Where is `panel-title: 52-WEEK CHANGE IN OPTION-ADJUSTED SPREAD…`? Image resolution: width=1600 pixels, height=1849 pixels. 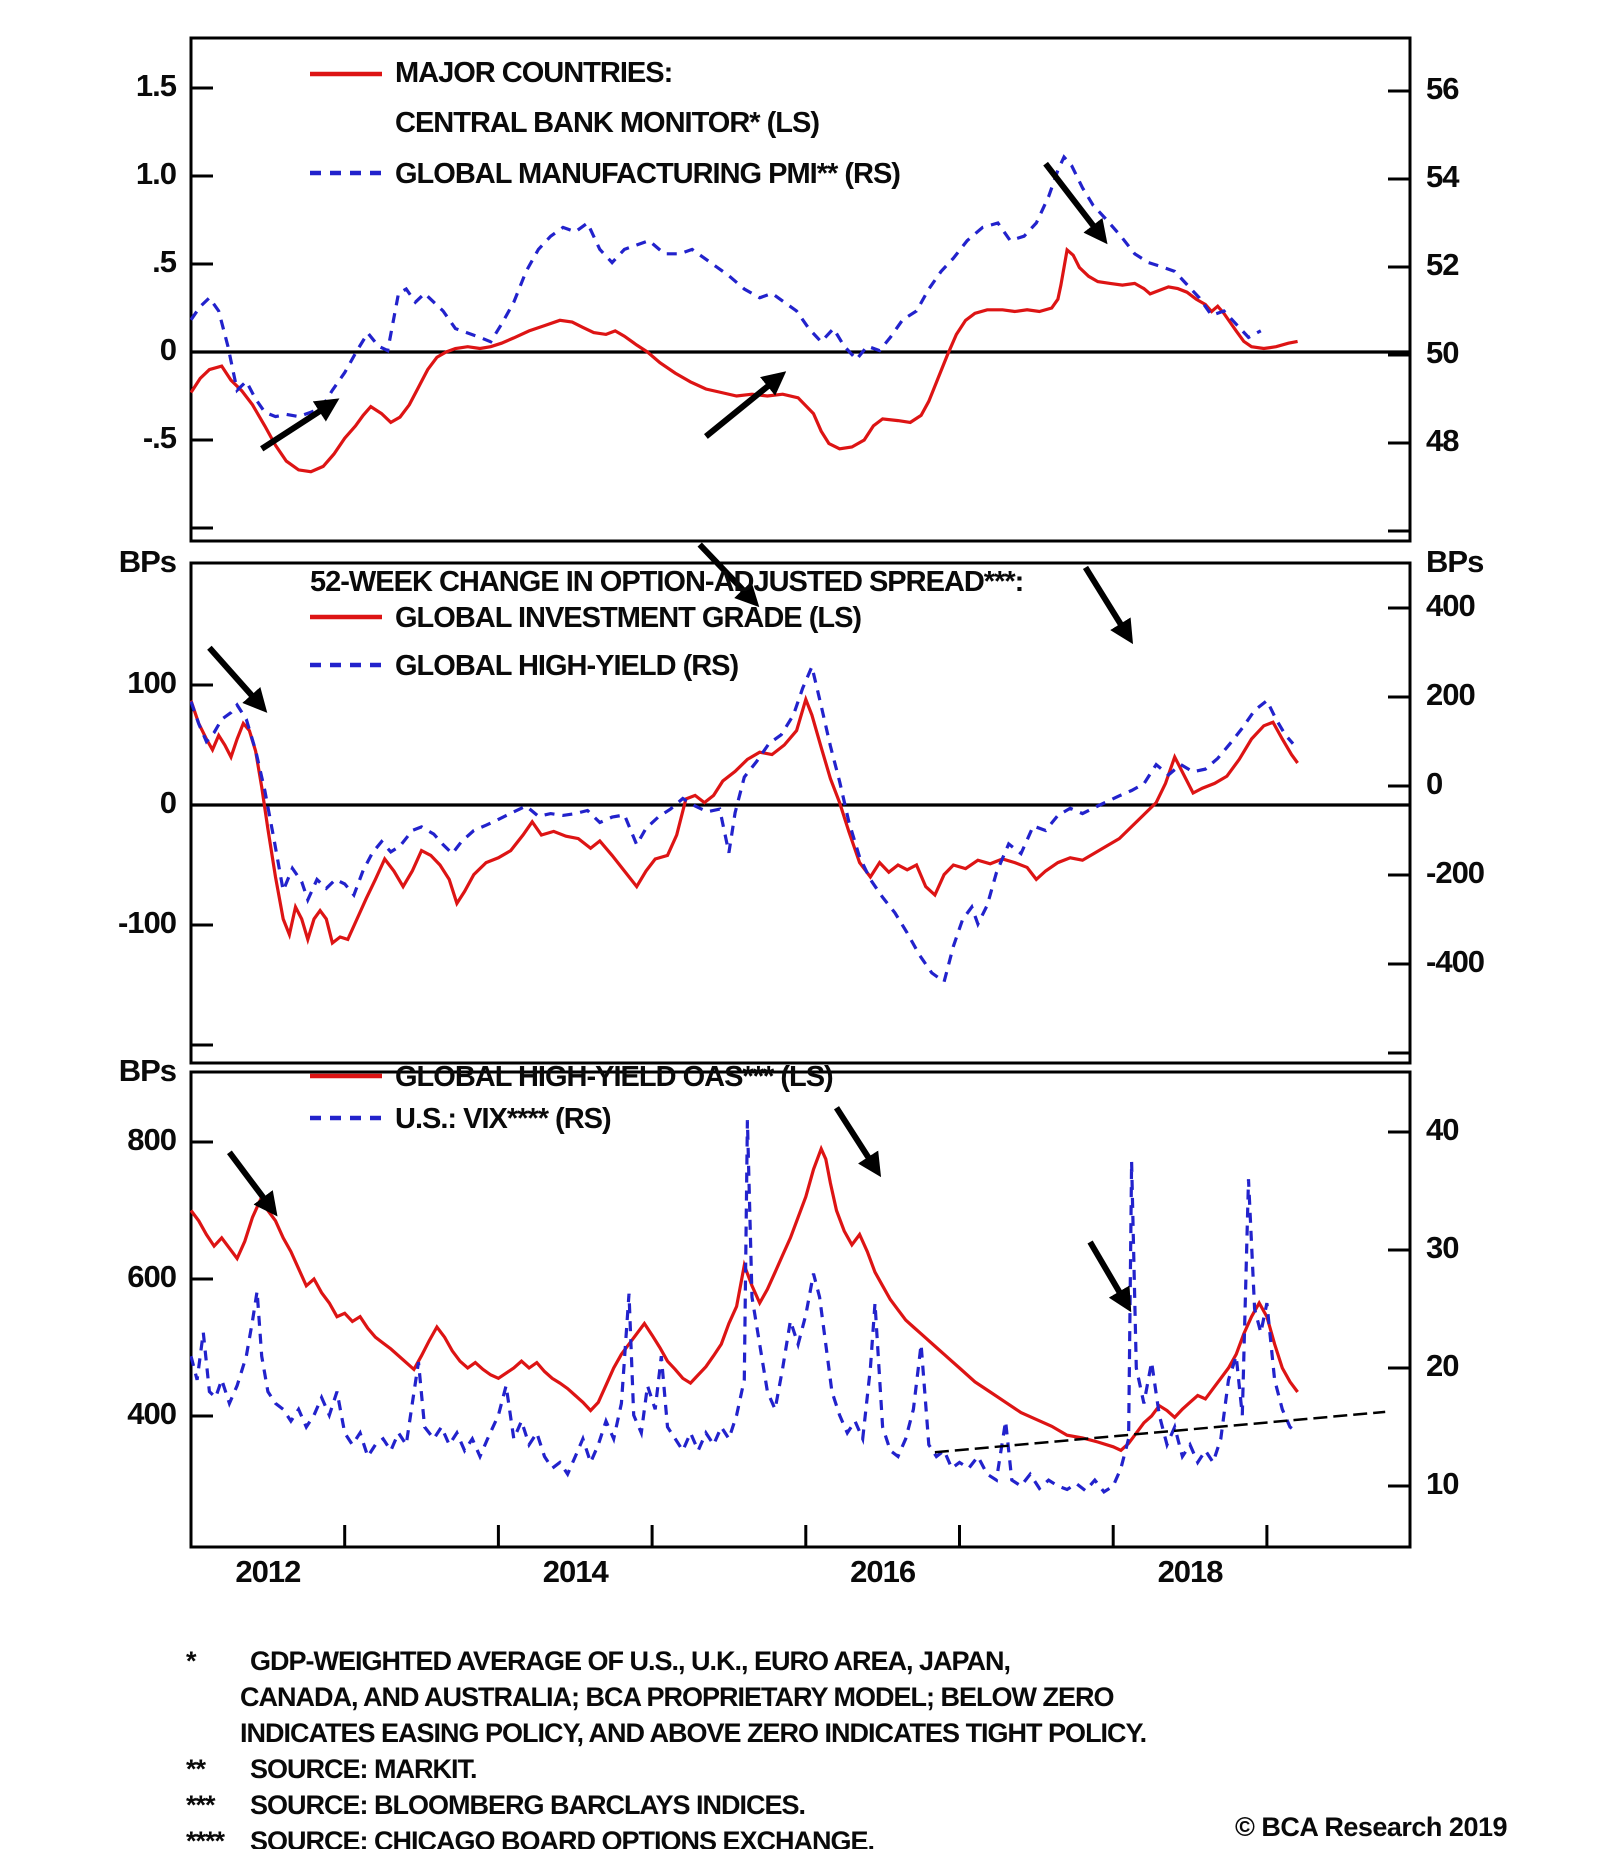
panel-title: 52-WEEK CHANGE IN OPTION-ADJUSTED SPREAD… is located at coordinates (667, 582).